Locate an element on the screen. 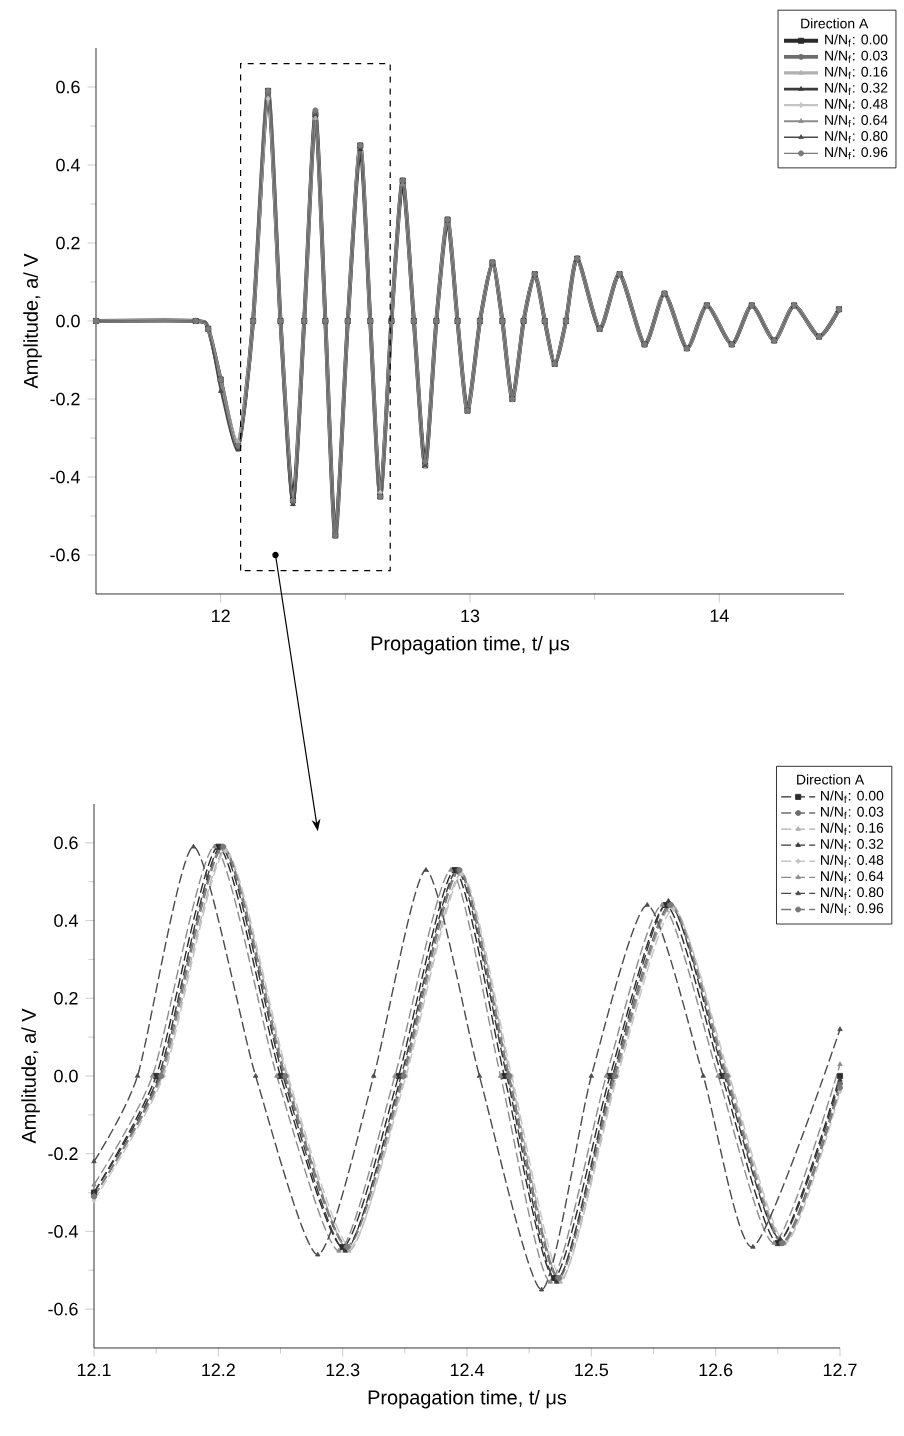 This screenshot has width=904, height=1436. x-tick-label: 13 is located at coordinates (470, 616).